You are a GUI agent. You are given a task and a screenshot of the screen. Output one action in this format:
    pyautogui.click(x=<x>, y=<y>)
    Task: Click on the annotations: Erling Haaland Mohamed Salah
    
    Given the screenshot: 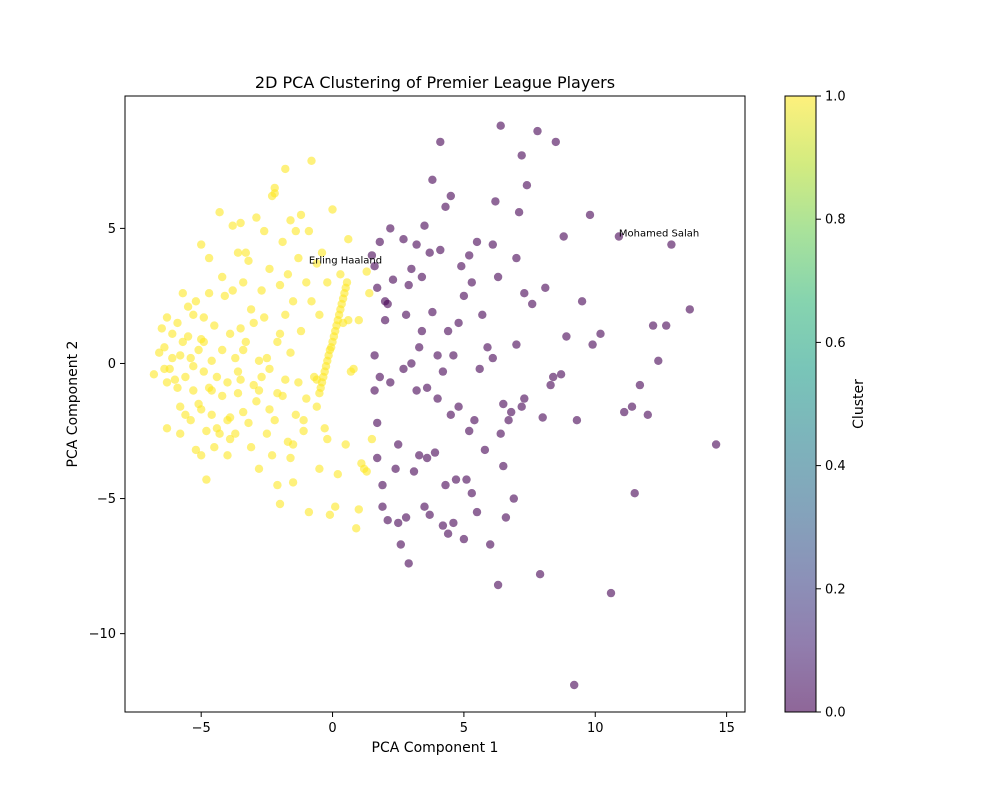 What is the action you would take?
    pyautogui.click(x=504, y=248)
    